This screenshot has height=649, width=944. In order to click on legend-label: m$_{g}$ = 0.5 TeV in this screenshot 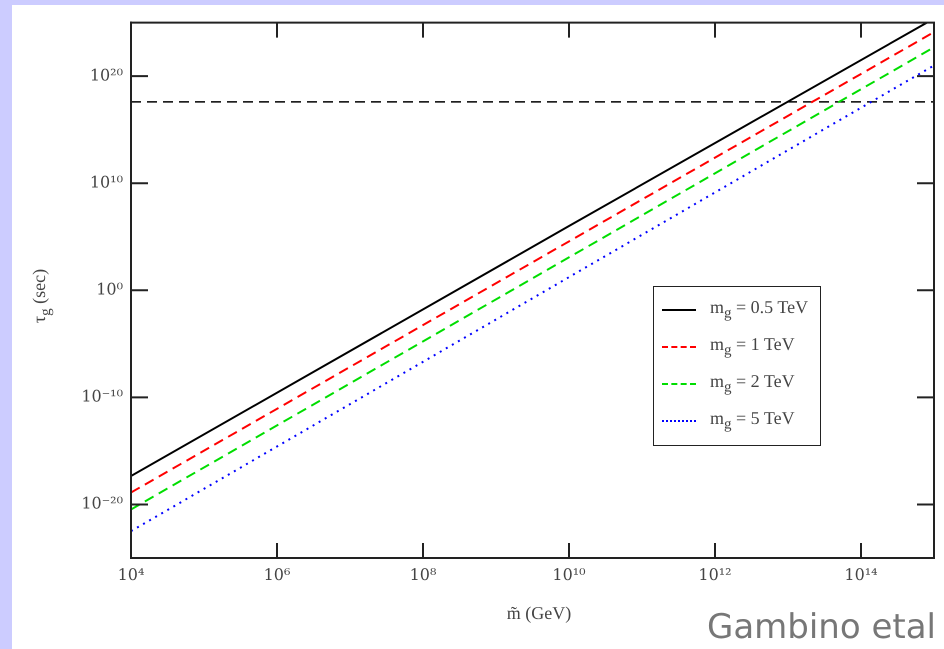, I will do `click(759, 309)`.